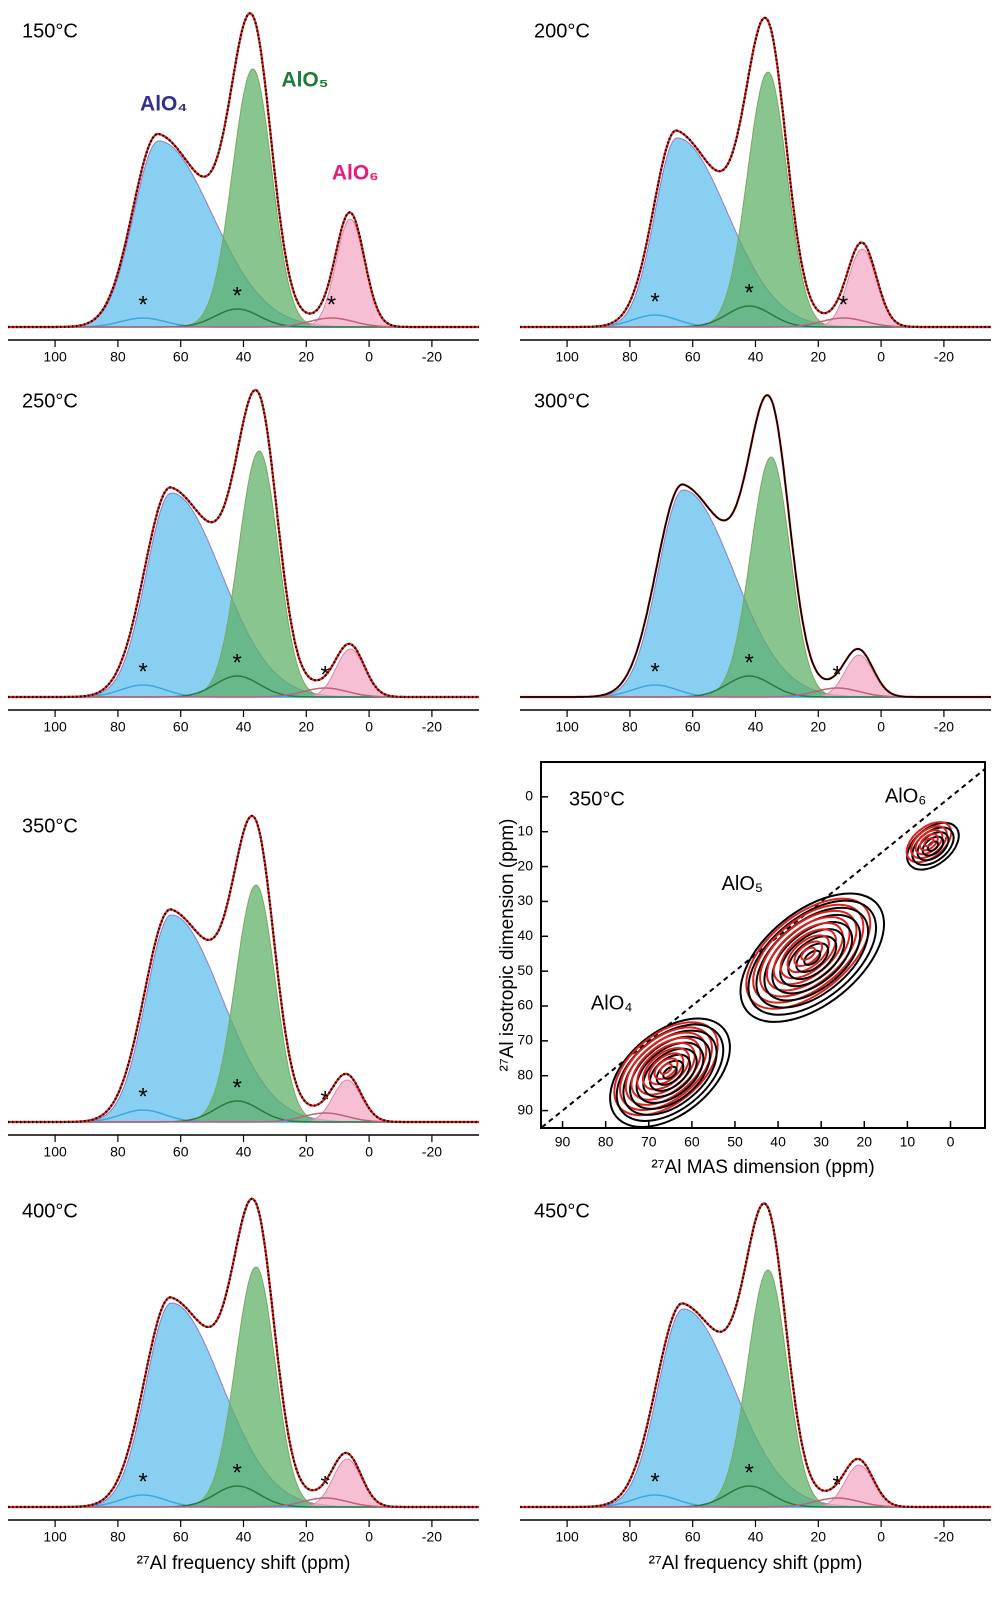 The width and height of the screenshot is (1006, 1599). I want to click on x-tick-label: 70, so click(649, 1142).